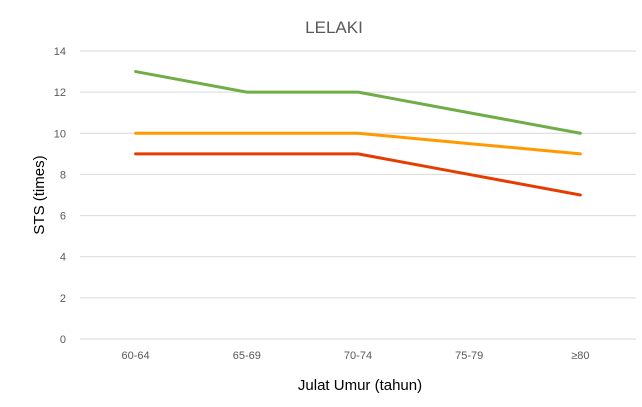  I want to click on y-tick-label: 8, so click(63, 175).